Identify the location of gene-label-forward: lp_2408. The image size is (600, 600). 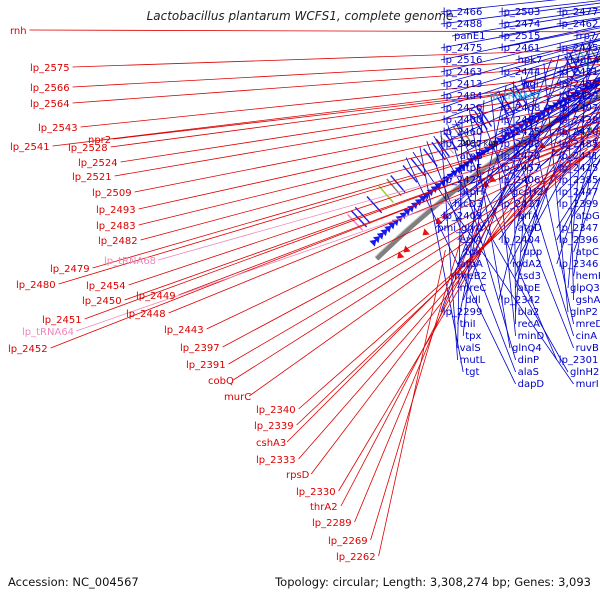
(521, 108).